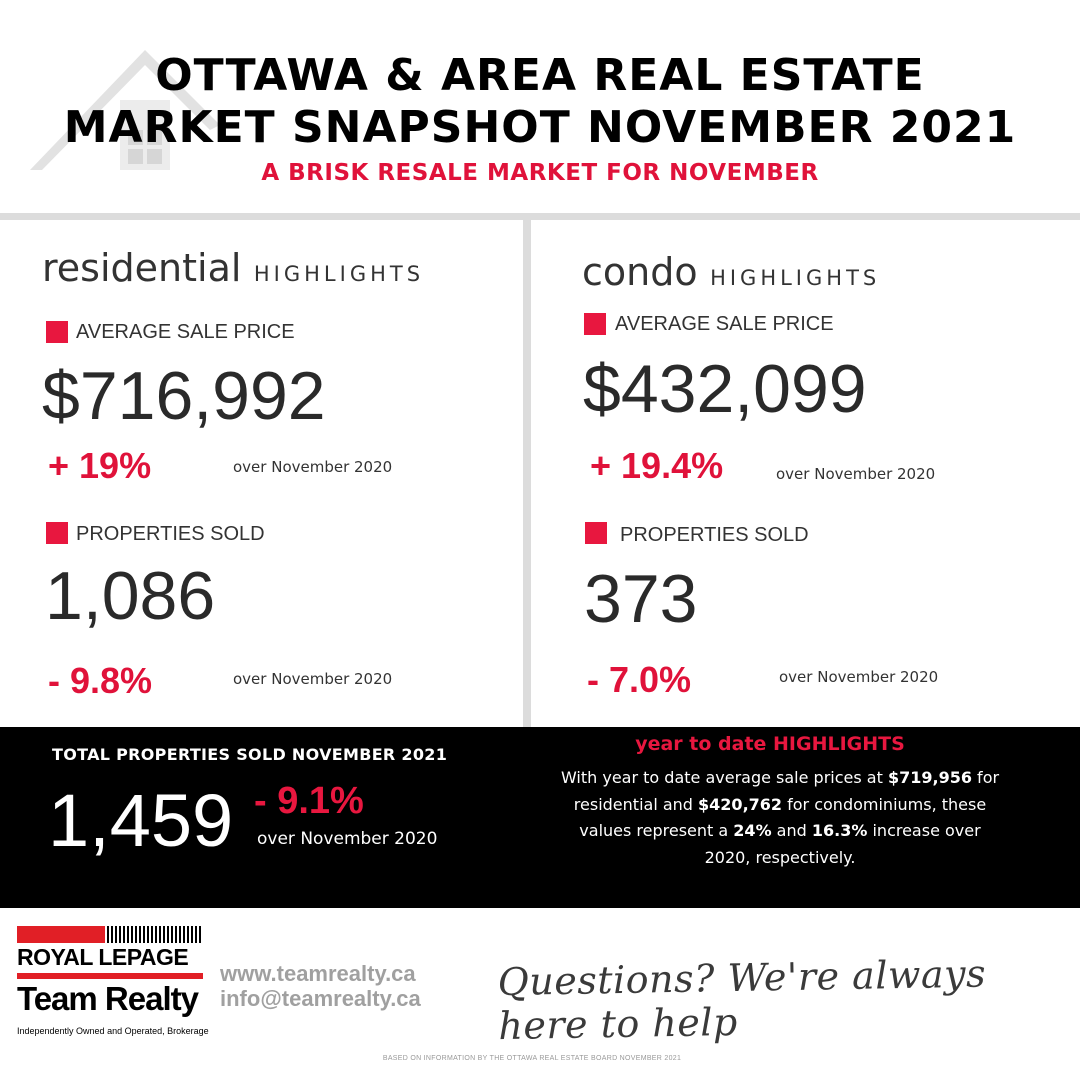 The image size is (1080, 1080). I want to click on logo-separator, so click(110, 976).